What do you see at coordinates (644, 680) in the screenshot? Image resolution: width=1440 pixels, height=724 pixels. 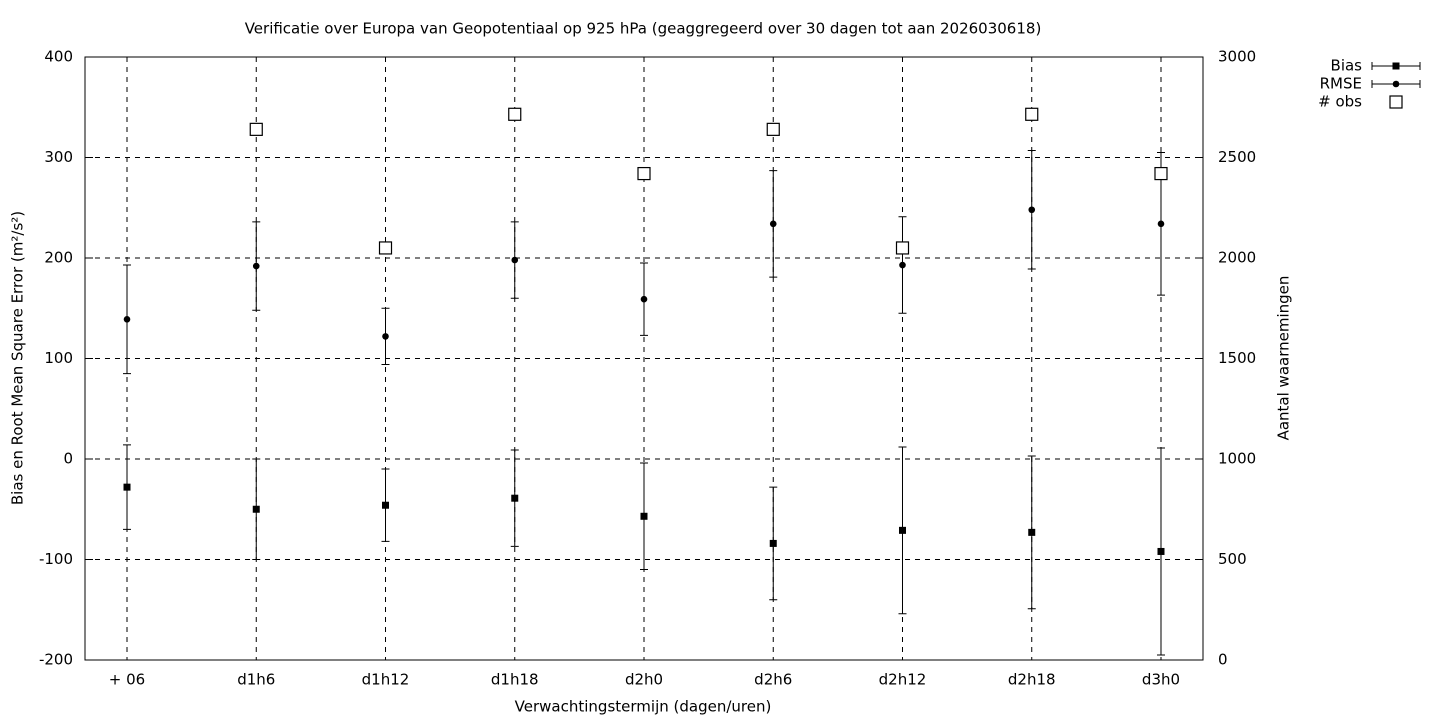 I see `x-tick-label: d2h0` at bounding box center [644, 680].